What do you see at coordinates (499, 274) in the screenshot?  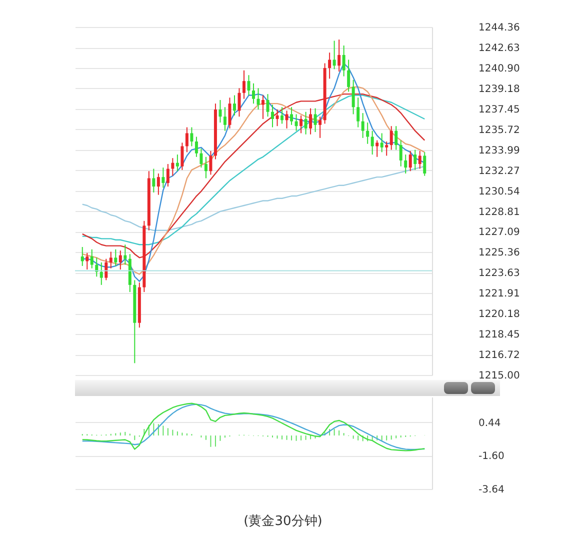 I see `y-tick-label: 1223.63` at bounding box center [499, 274].